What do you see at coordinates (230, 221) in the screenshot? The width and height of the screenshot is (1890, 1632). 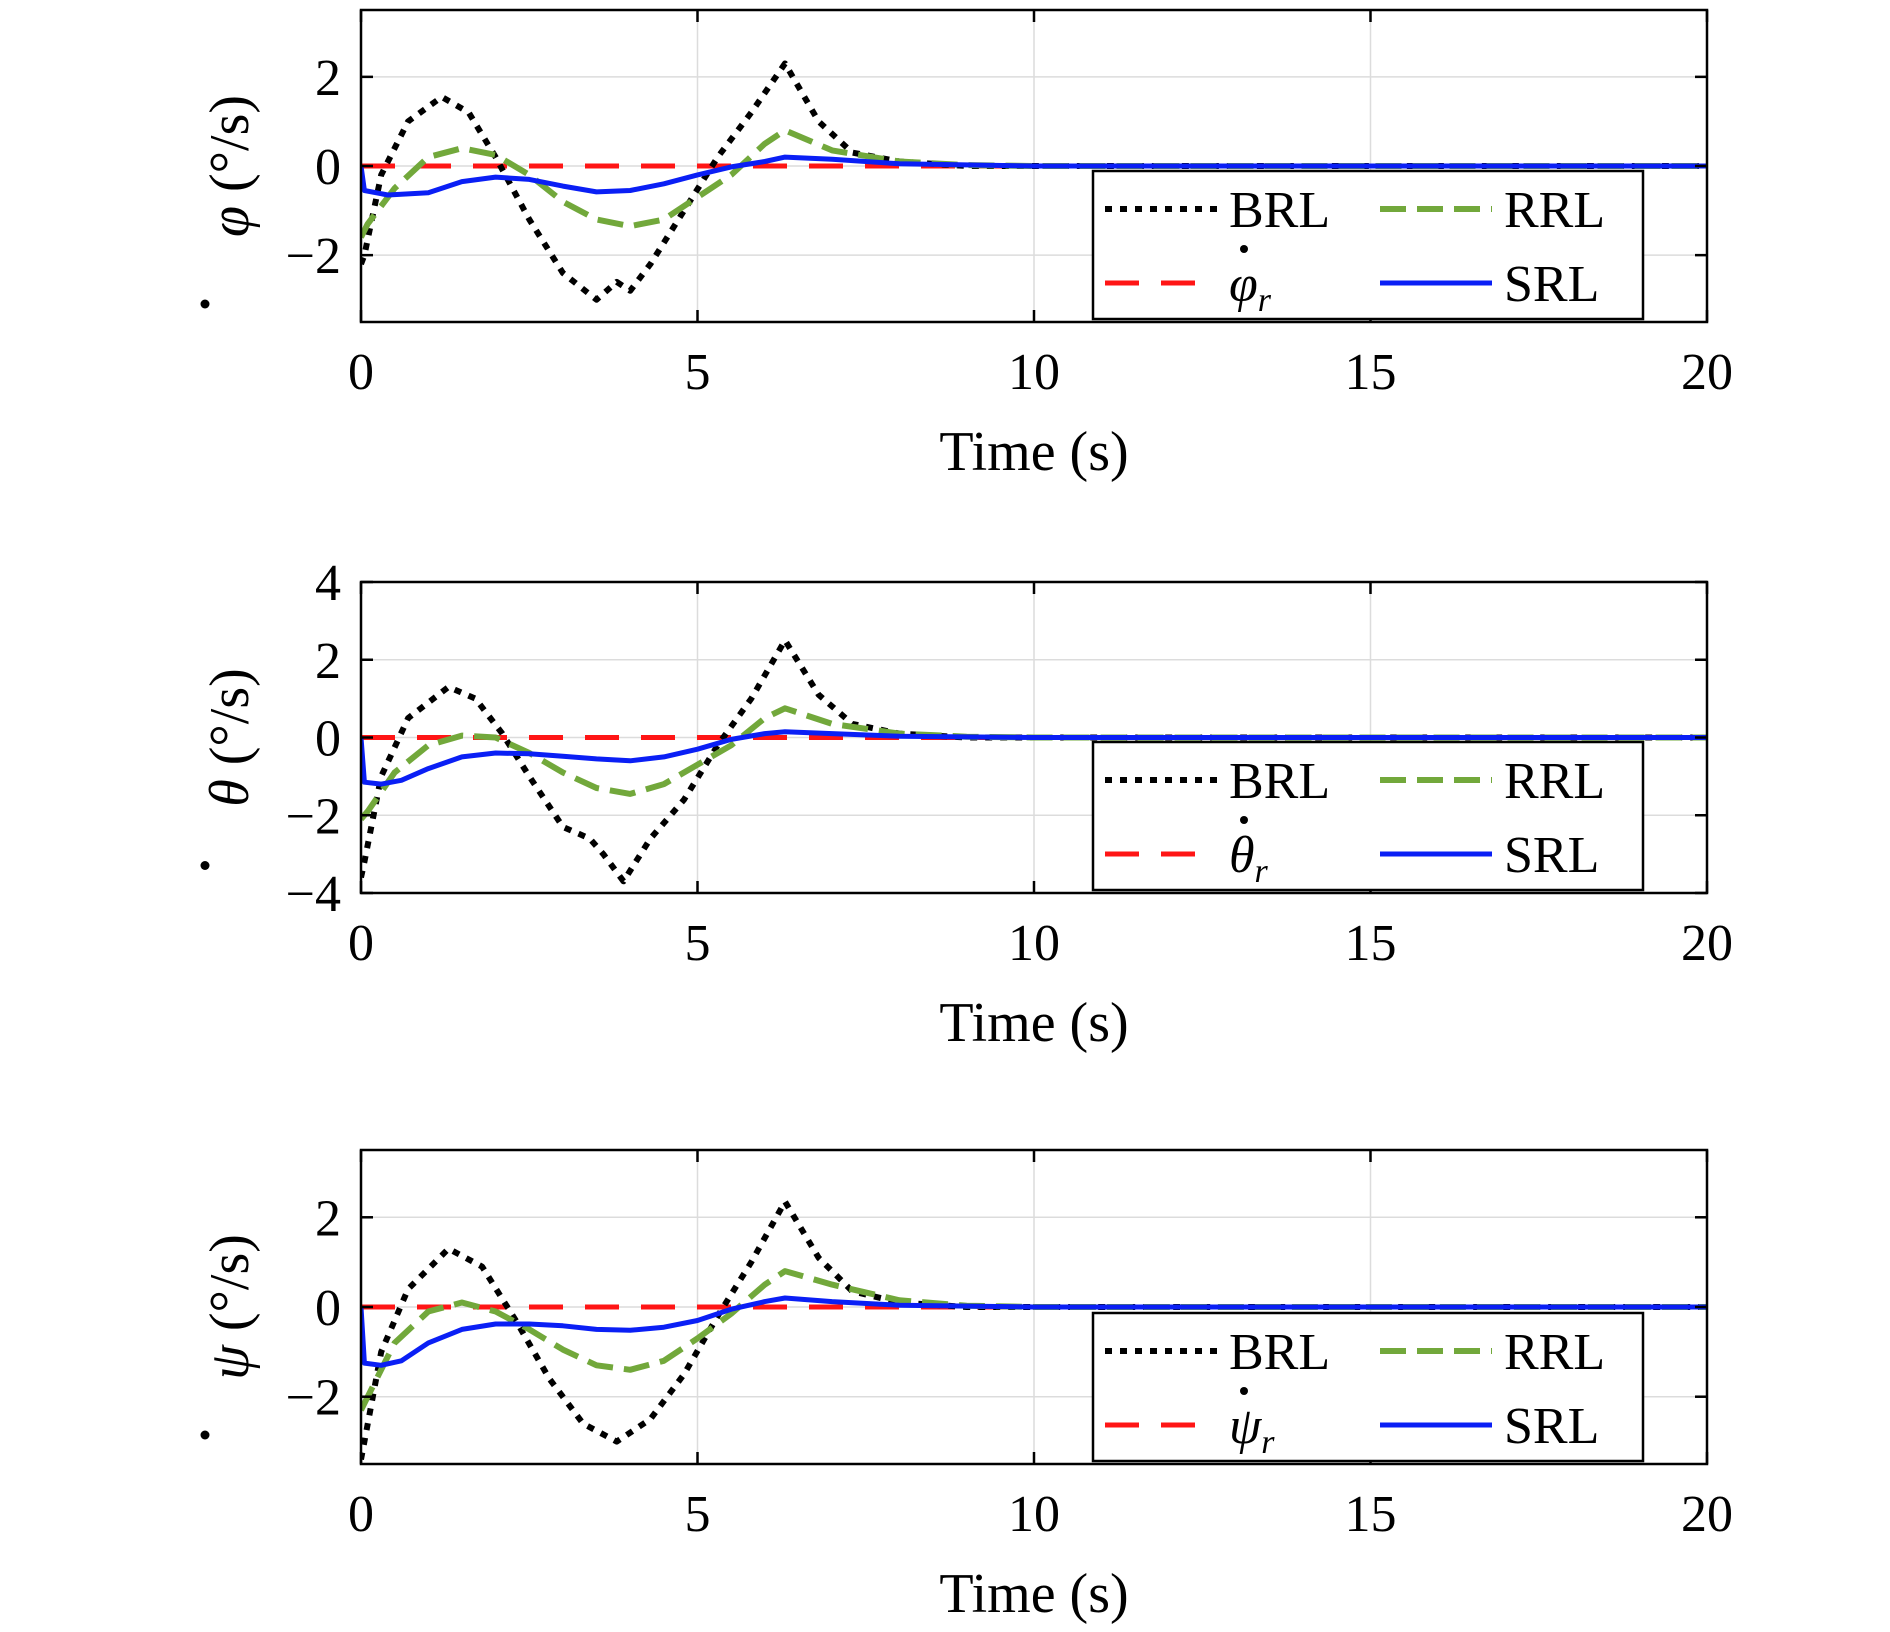 I see `y-axis-symbol: φ` at bounding box center [230, 221].